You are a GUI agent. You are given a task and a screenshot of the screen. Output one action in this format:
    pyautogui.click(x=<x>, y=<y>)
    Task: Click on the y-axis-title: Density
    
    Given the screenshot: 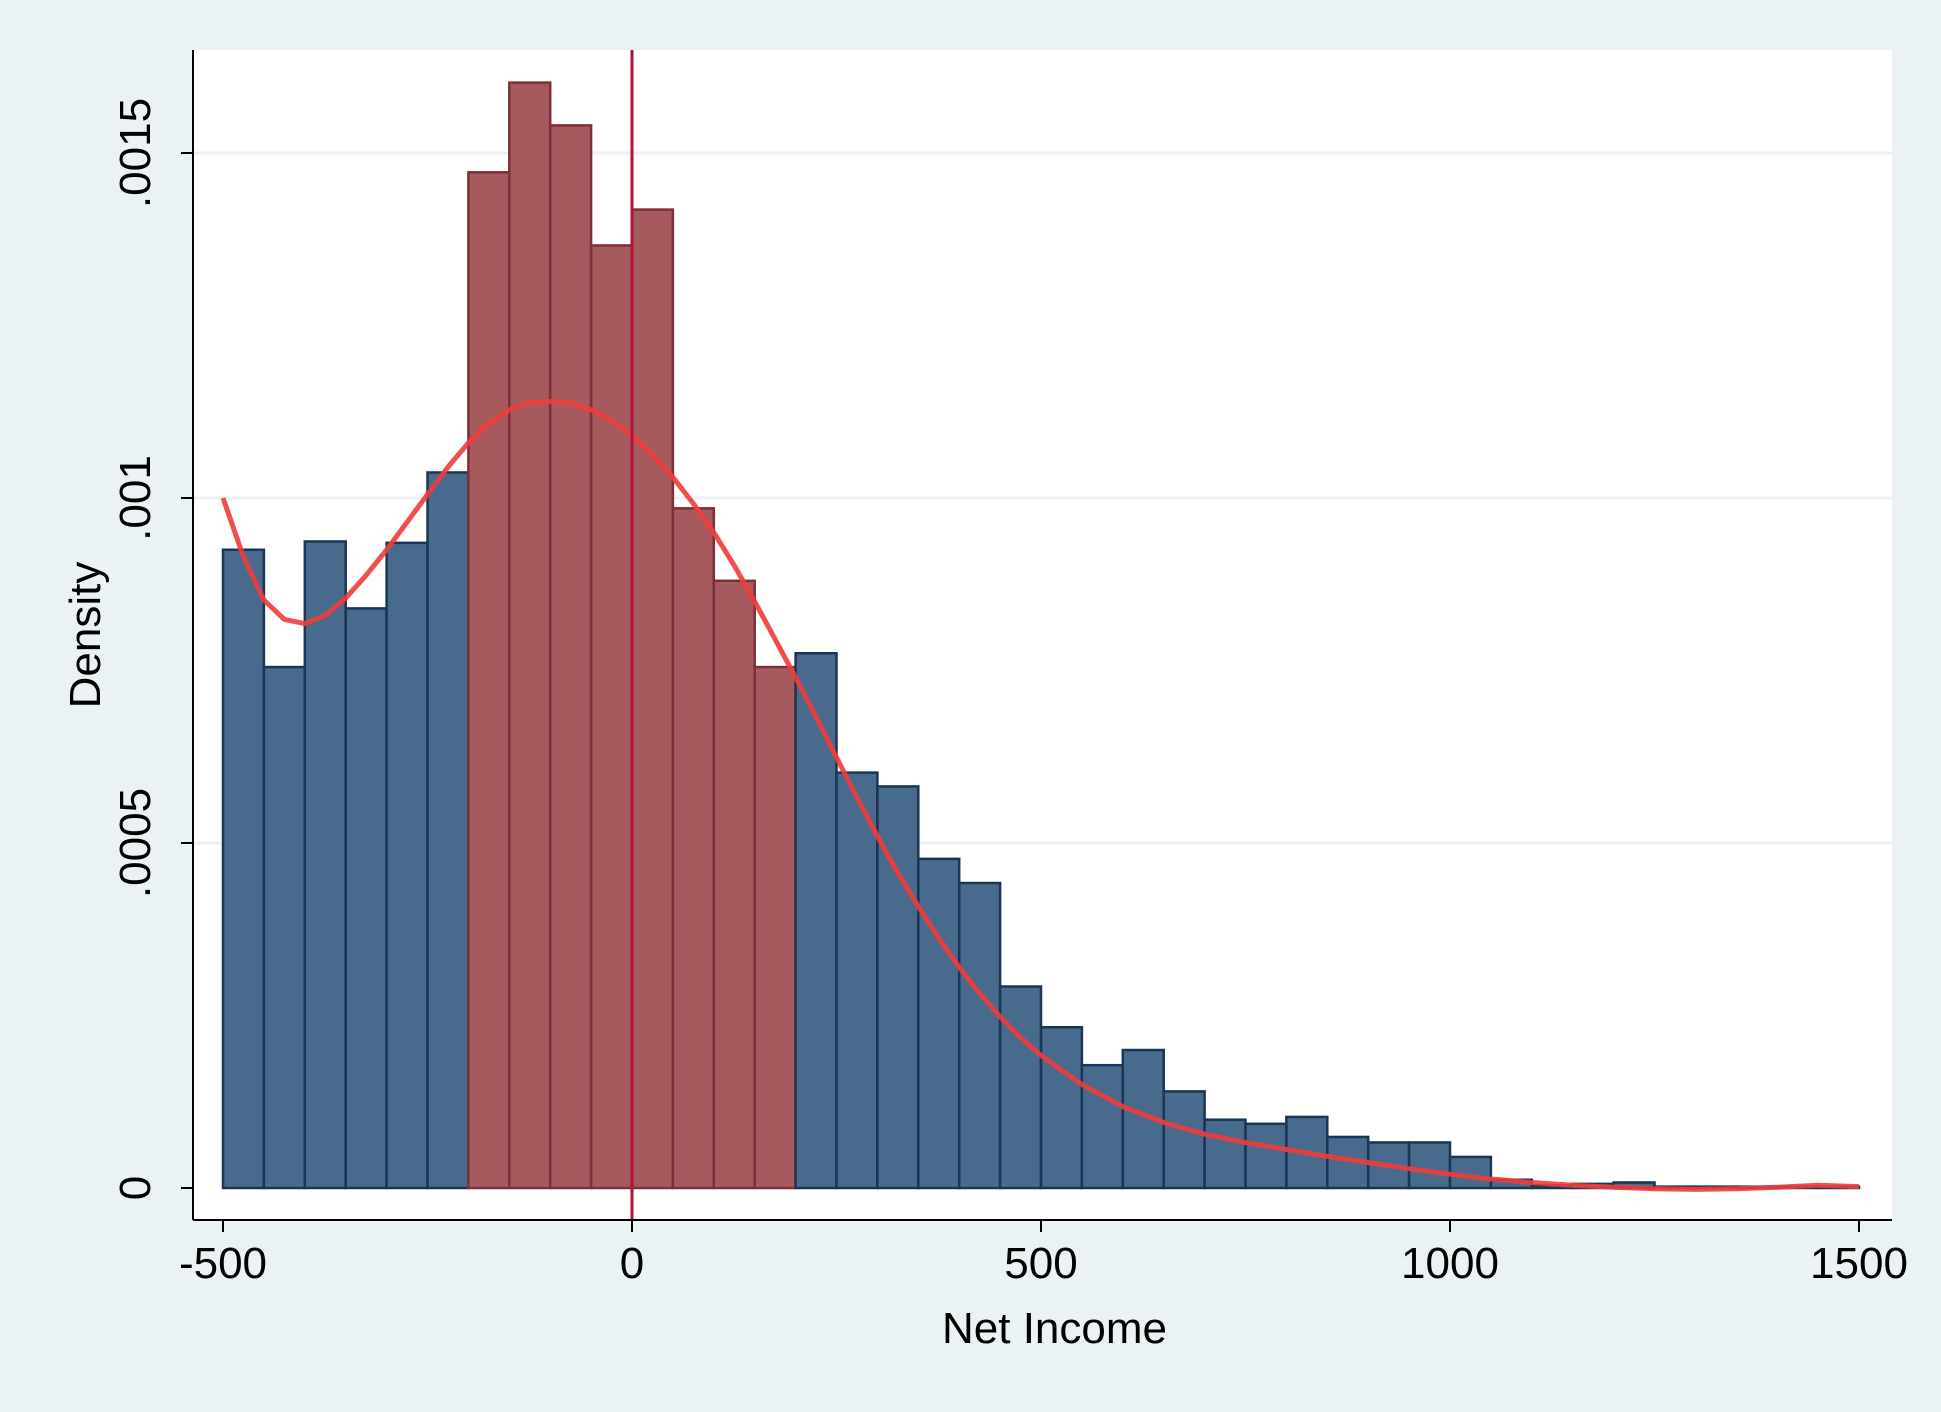 What is the action you would take?
    pyautogui.click(x=85, y=635)
    